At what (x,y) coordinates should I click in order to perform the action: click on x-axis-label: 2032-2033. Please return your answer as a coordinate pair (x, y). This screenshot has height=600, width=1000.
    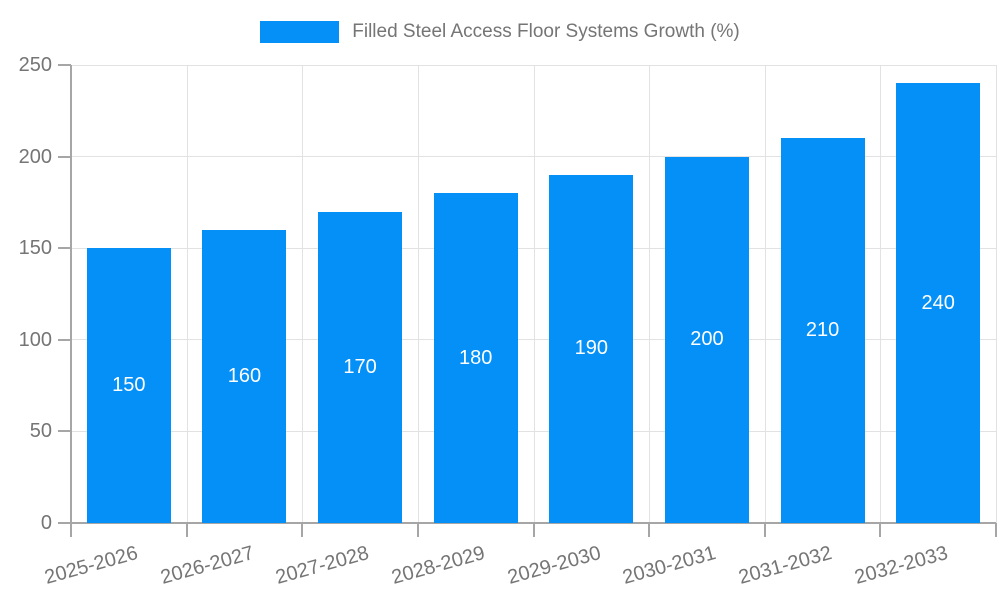
    Looking at the image, I should click on (900, 565).